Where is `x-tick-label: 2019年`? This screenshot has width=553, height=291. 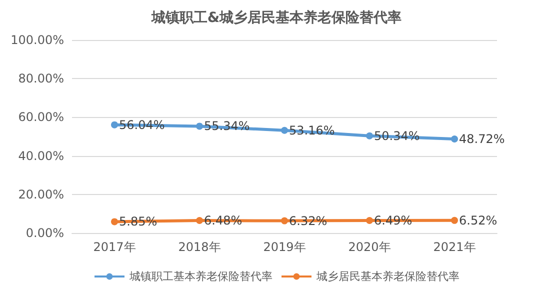 x-tick-label: 2019年 is located at coordinates (284, 247).